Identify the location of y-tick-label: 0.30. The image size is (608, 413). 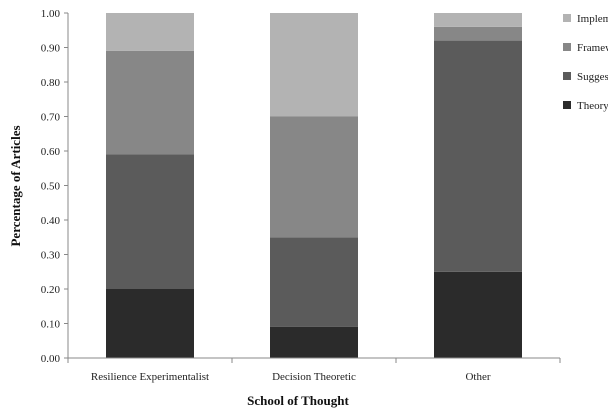
(51, 256).